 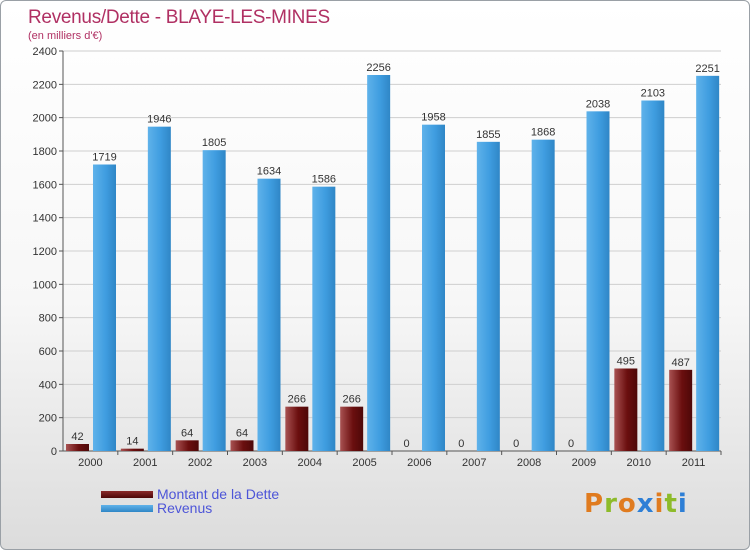 I want to click on x-tick-label: 2004, so click(x=310, y=463).